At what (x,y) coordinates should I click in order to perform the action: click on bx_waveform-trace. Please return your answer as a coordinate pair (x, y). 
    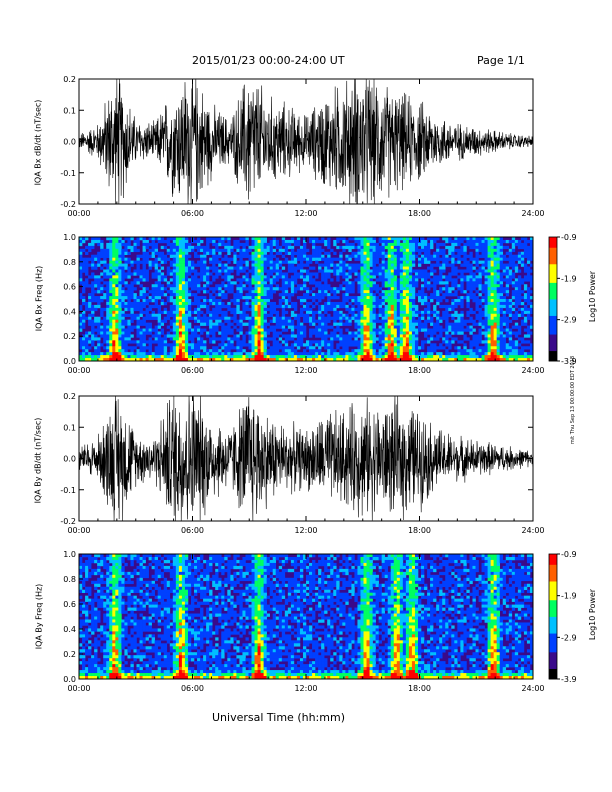
    Looking at the image, I should click on (306, 141).